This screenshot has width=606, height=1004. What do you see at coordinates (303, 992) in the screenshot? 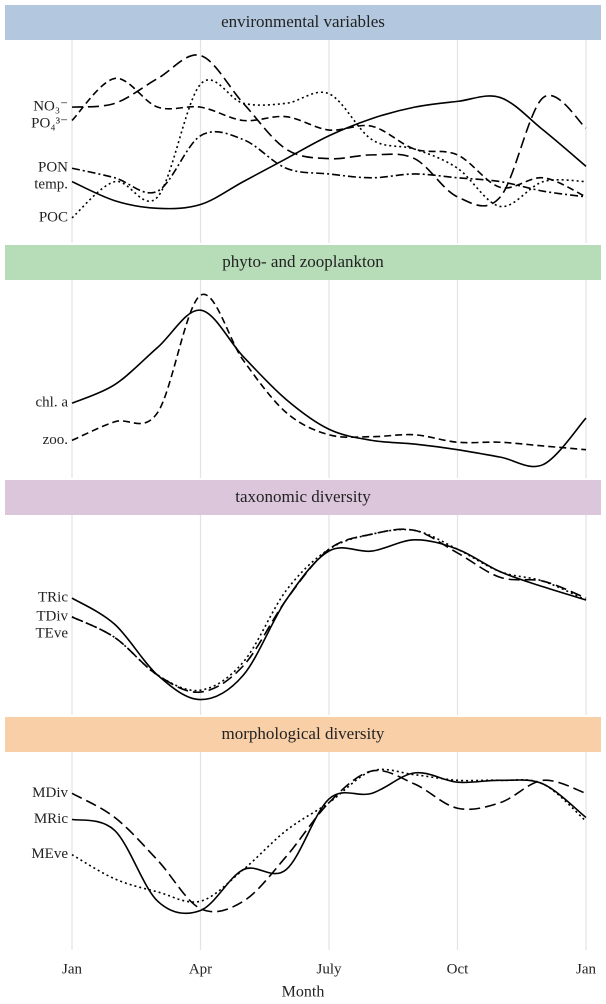
I see `x-axis-label: Month` at bounding box center [303, 992].